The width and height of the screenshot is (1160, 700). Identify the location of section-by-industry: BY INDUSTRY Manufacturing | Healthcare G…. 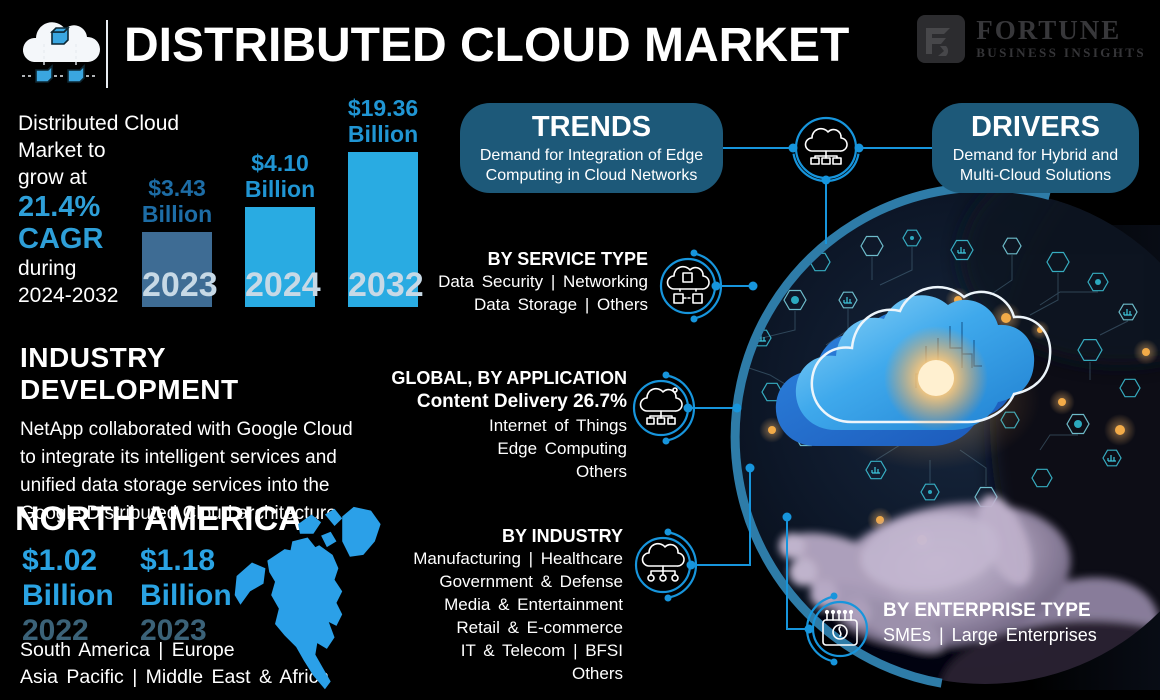
(518, 605).